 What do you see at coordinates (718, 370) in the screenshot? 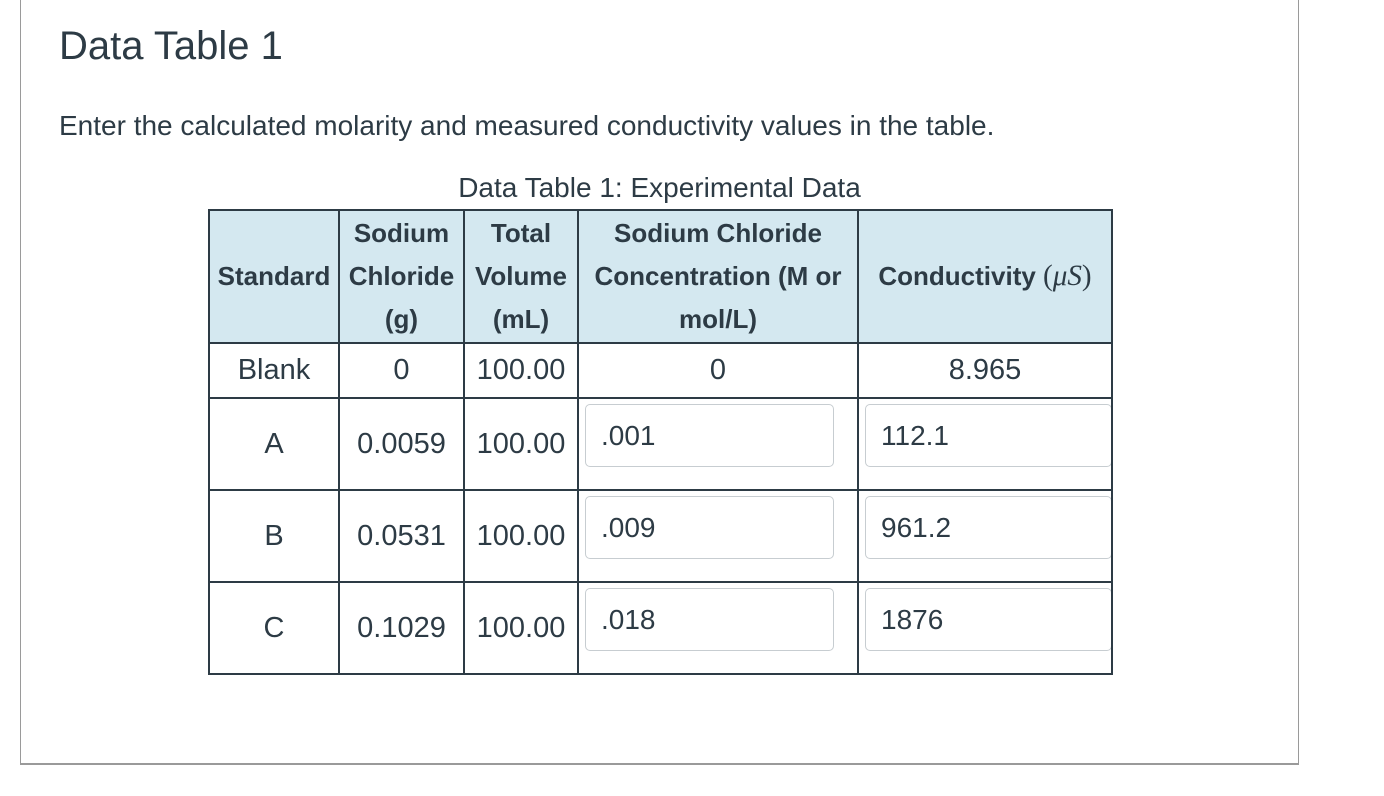
I see `cell-concentration-blank: 0` at bounding box center [718, 370].